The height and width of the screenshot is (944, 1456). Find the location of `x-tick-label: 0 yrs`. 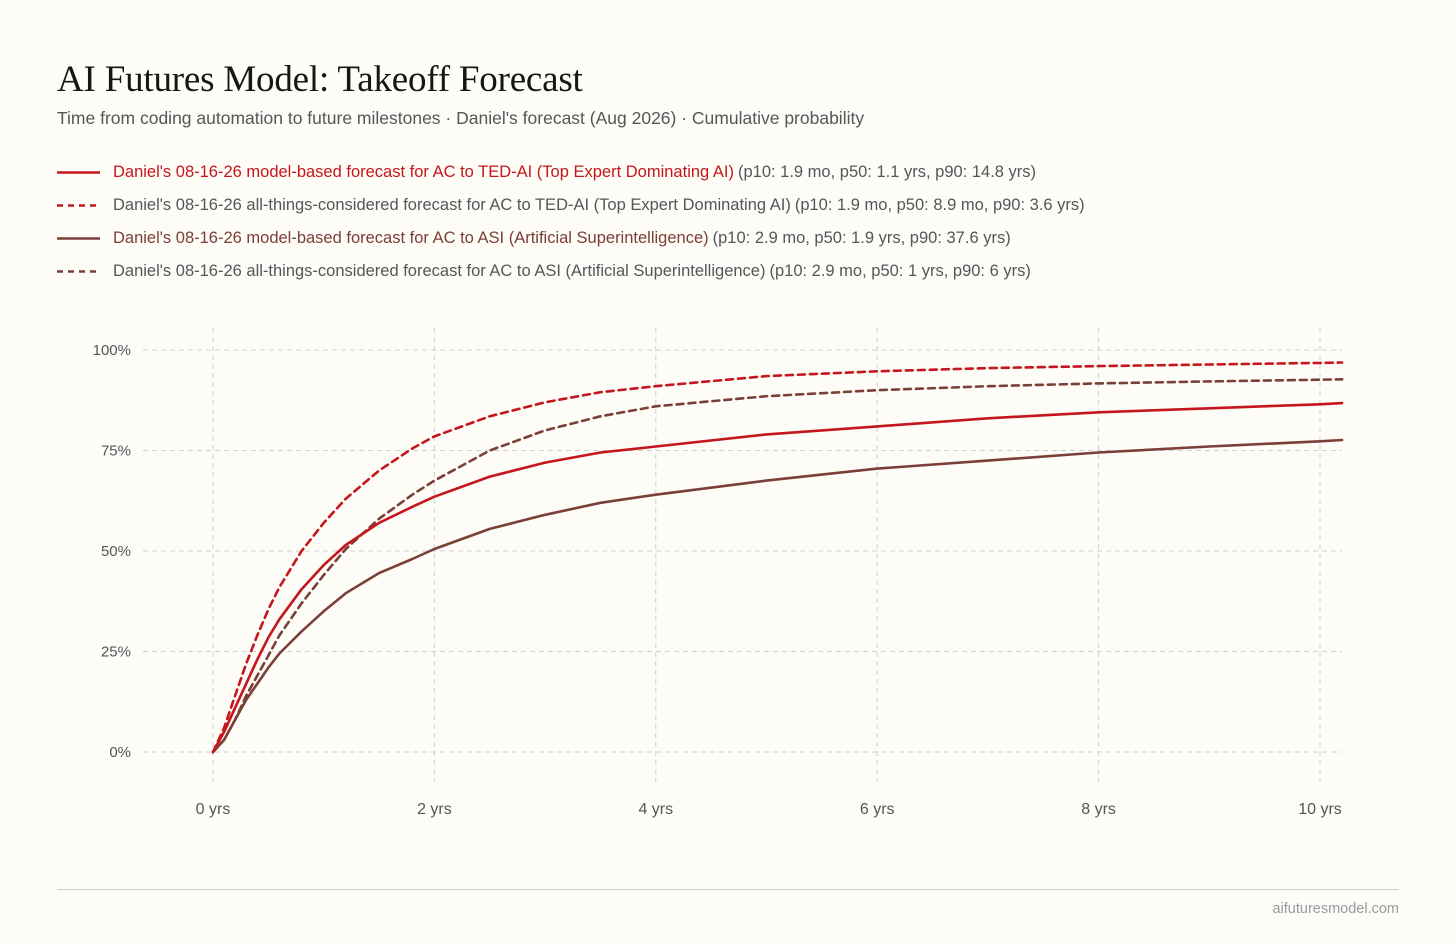

x-tick-label: 0 yrs is located at coordinates (213, 809).